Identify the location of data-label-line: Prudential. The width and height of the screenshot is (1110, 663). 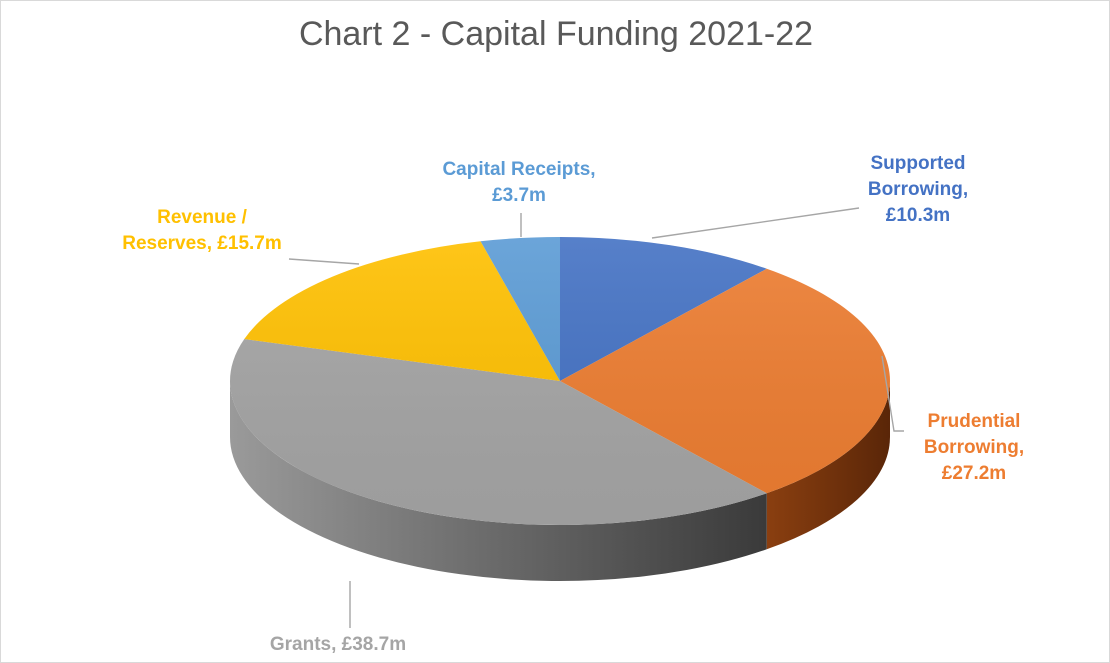
(974, 421).